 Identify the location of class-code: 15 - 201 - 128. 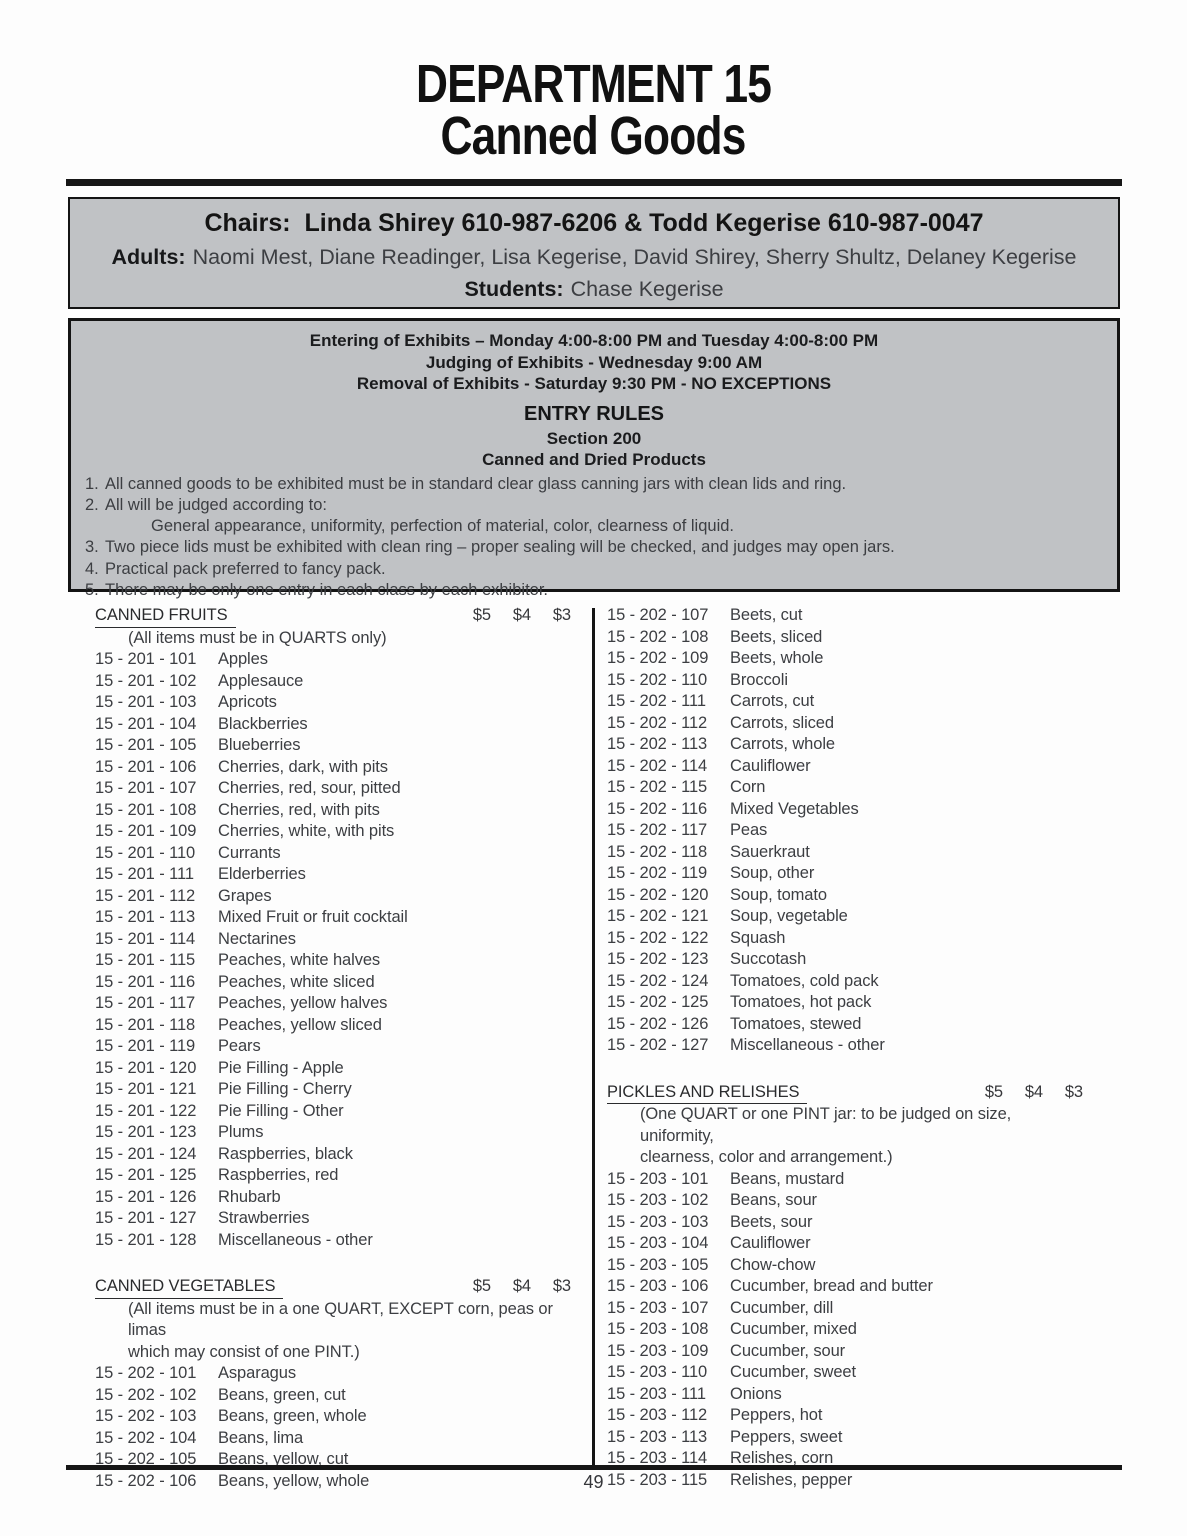
(146, 1239).